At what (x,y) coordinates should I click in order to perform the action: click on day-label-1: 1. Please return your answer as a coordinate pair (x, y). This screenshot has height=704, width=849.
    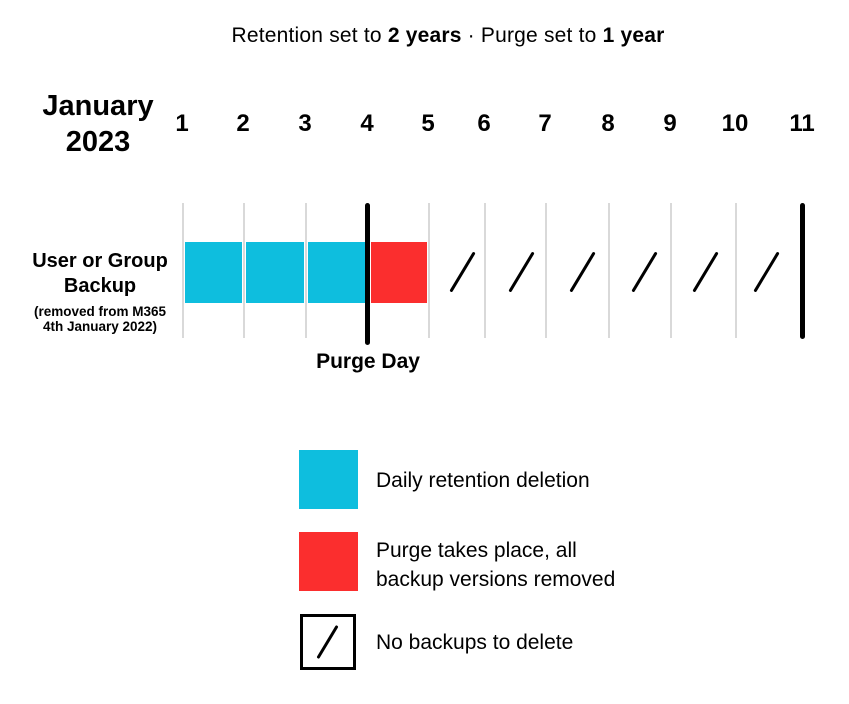
    Looking at the image, I should click on (182, 123).